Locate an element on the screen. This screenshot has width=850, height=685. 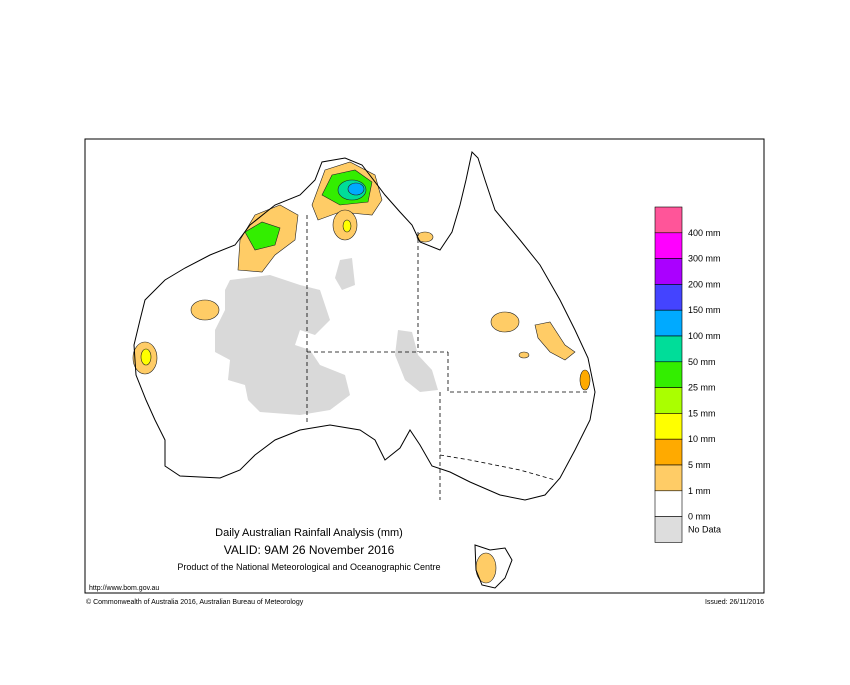
legend-label: 15 mm is located at coordinates (702, 413).